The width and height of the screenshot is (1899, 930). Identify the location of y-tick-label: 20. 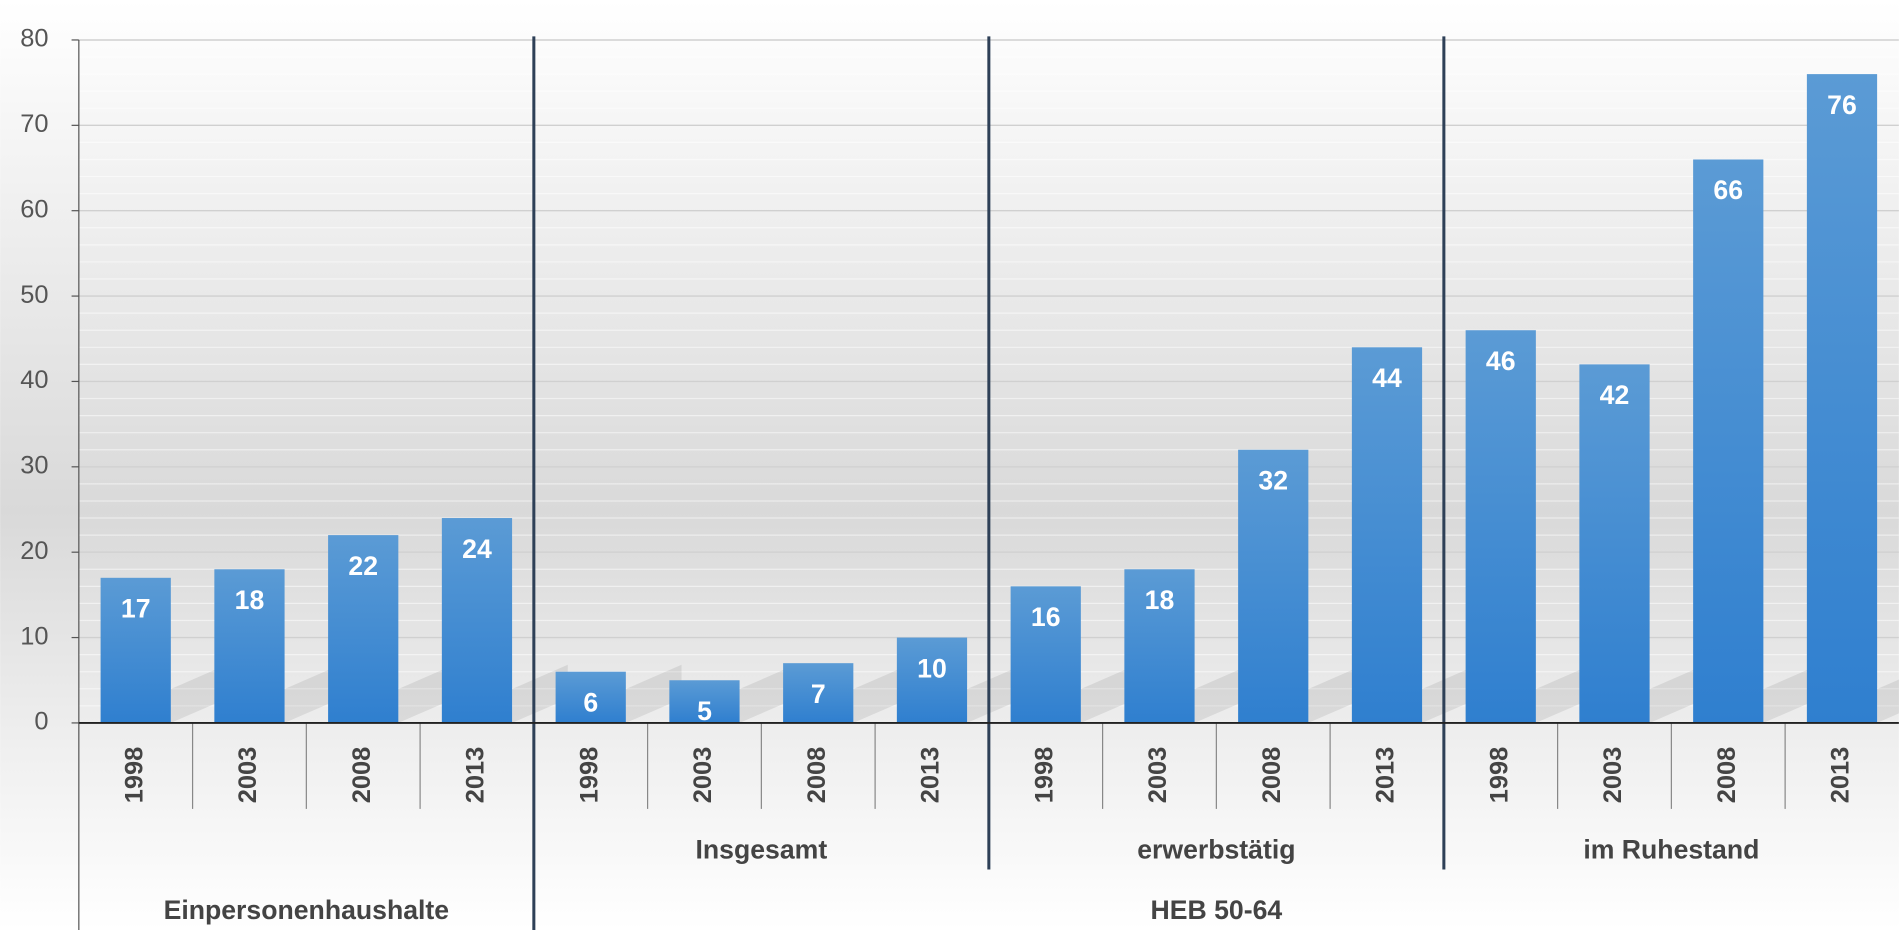
(34, 551).